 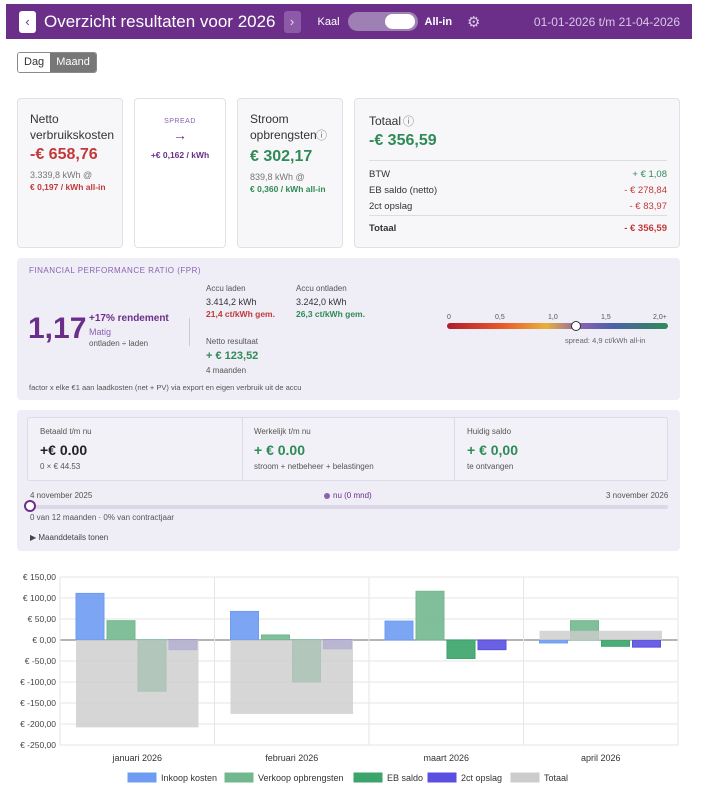 What do you see at coordinates (57, 328) in the screenshot?
I see `fpr-ratio: 1,17` at bounding box center [57, 328].